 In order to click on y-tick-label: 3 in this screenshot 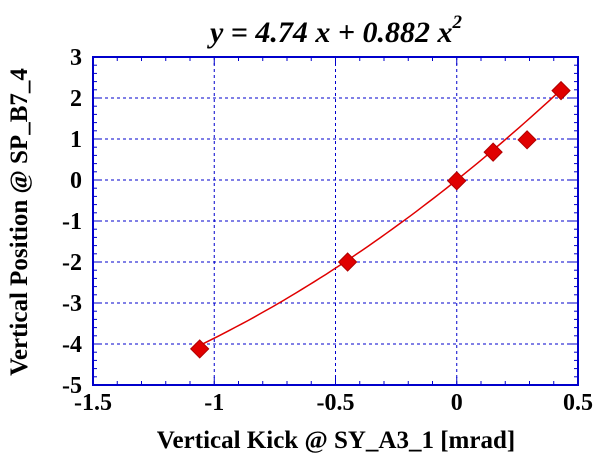, I will do `click(76, 58)`.